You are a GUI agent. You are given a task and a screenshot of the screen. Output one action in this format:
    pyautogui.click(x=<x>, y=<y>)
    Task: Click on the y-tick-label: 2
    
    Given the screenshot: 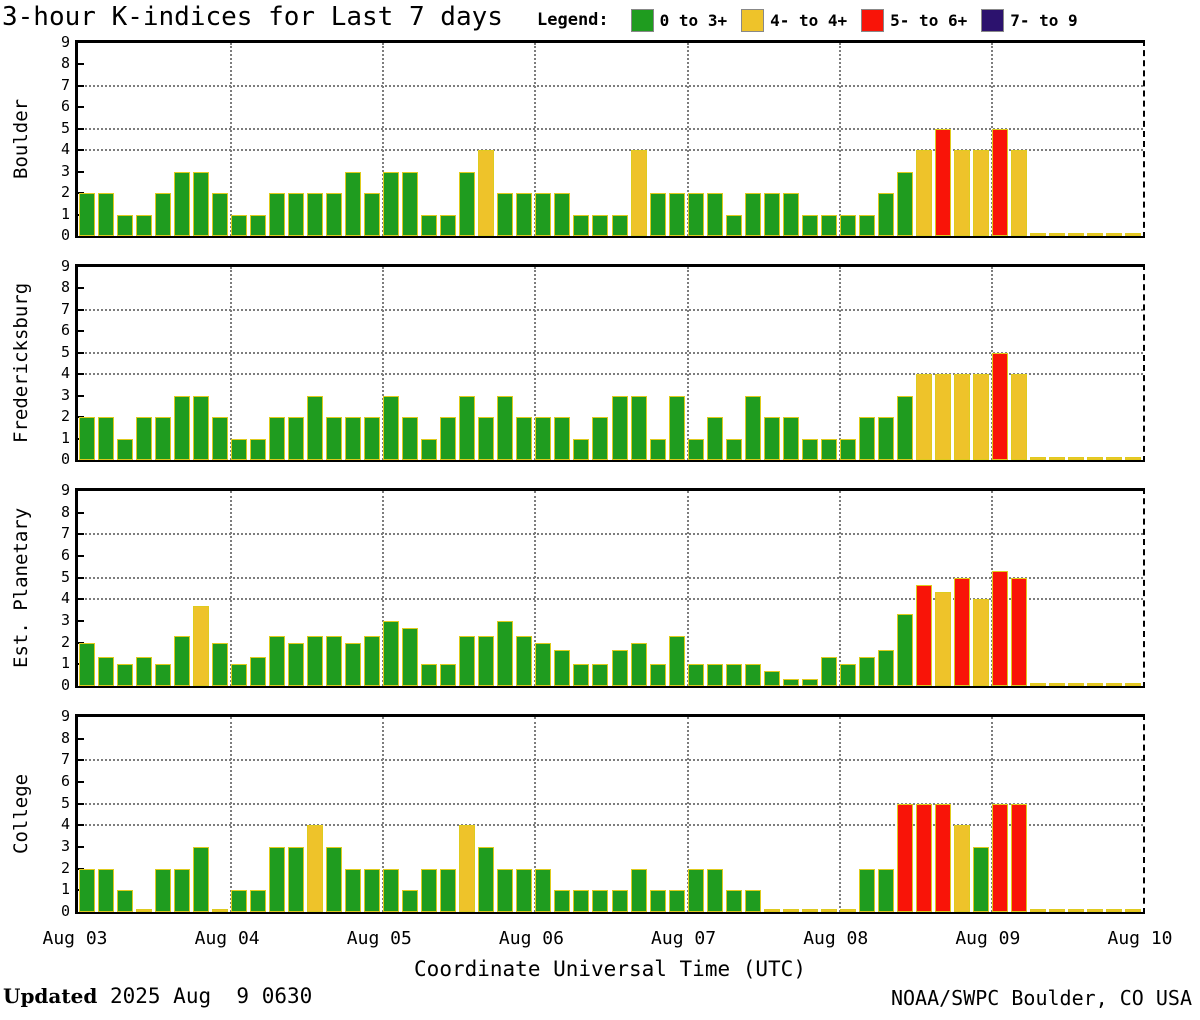 What is the action you would take?
    pyautogui.click(x=65, y=867)
    